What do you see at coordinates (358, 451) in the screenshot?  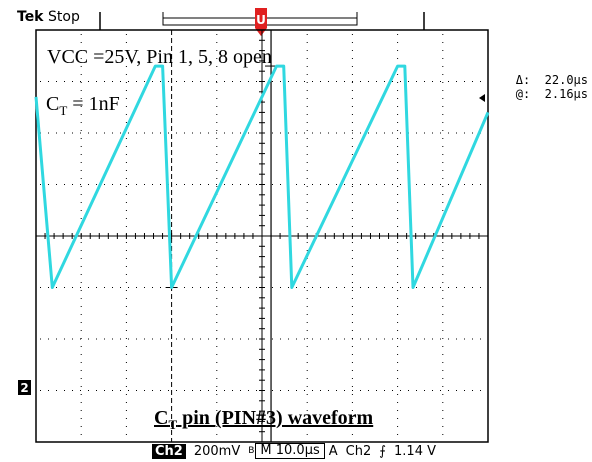 I see `trigger-source: Ch2` at bounding box center [358, 451].